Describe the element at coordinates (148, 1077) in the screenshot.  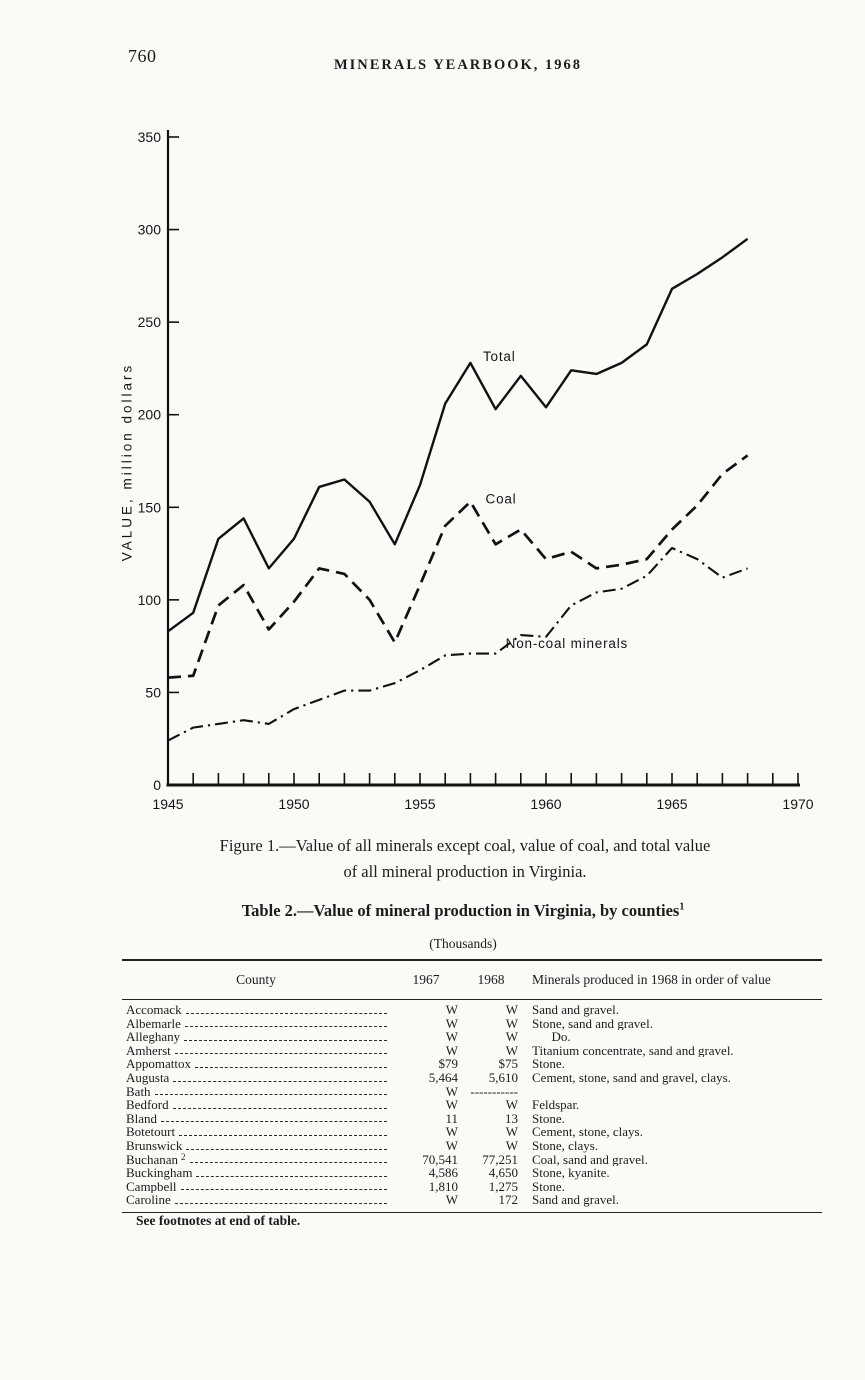
I see `county-name: Augusta` at that location.